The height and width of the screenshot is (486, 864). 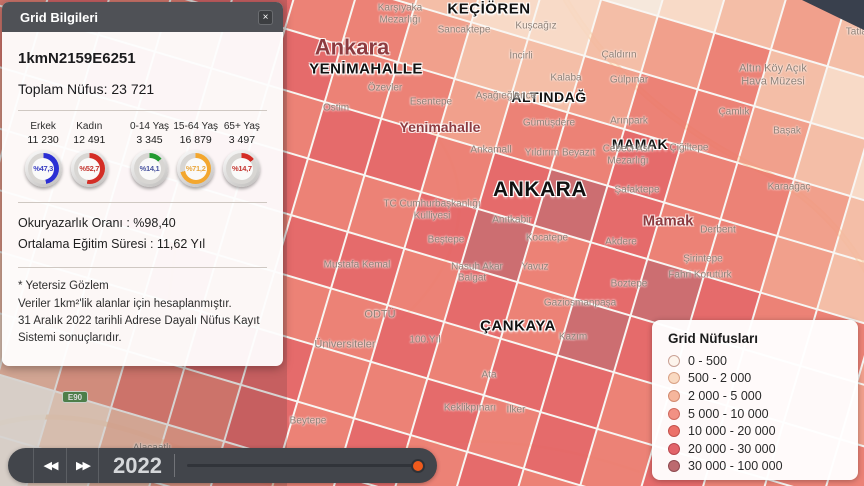 What do you see at coordinates (732, 431) in the screenshot?
I see `legend-label: 10 000 - 20 000` at bounding box center [732, 431].